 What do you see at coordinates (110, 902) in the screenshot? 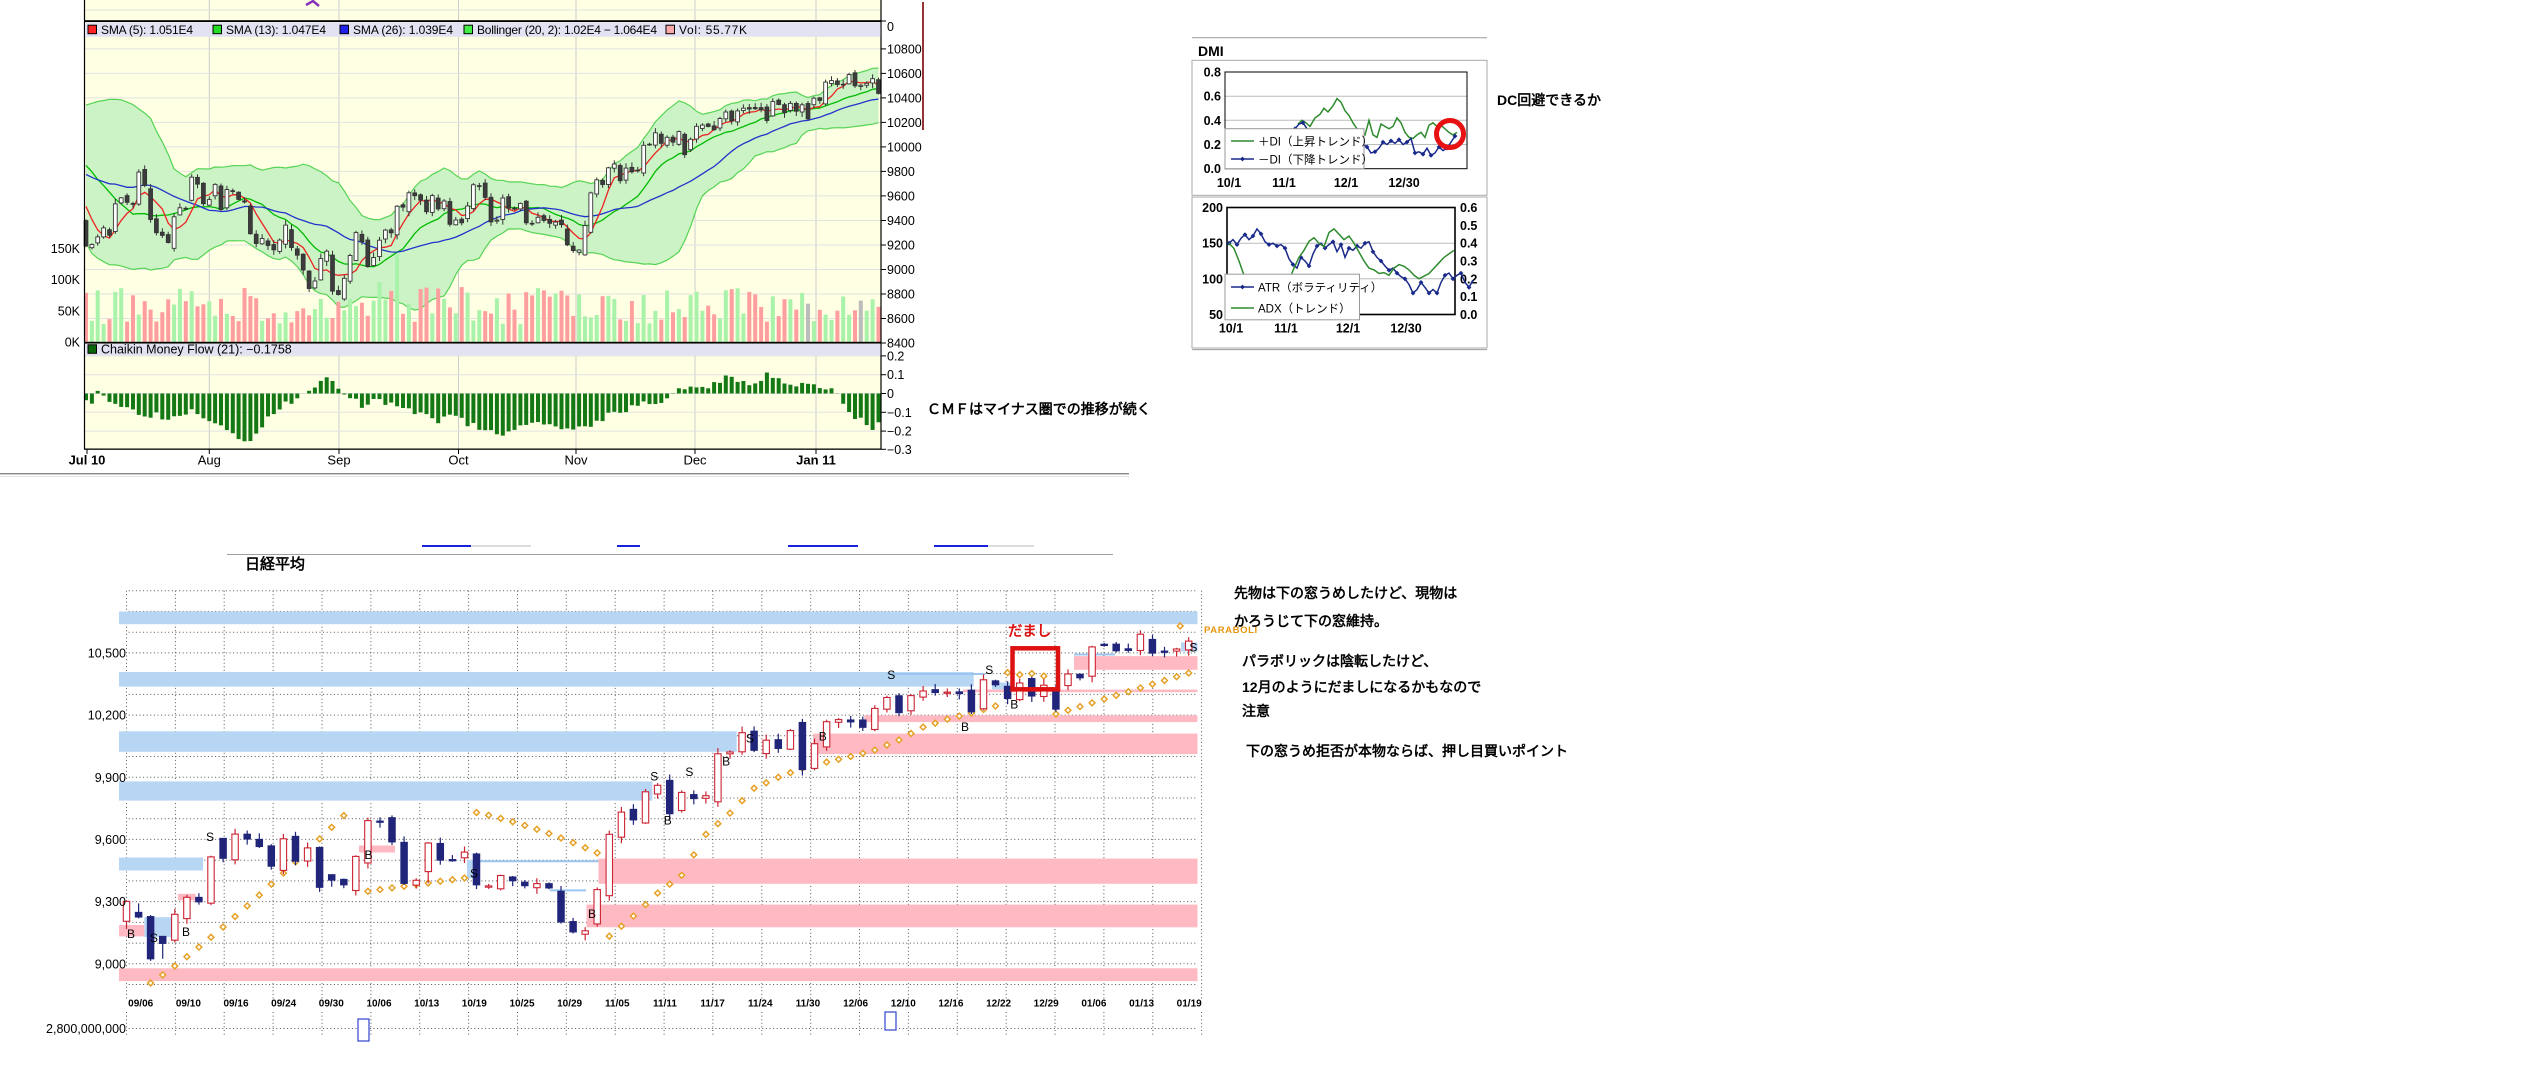
I see `svg-text: 9,300` at bounding box center [110, 902].